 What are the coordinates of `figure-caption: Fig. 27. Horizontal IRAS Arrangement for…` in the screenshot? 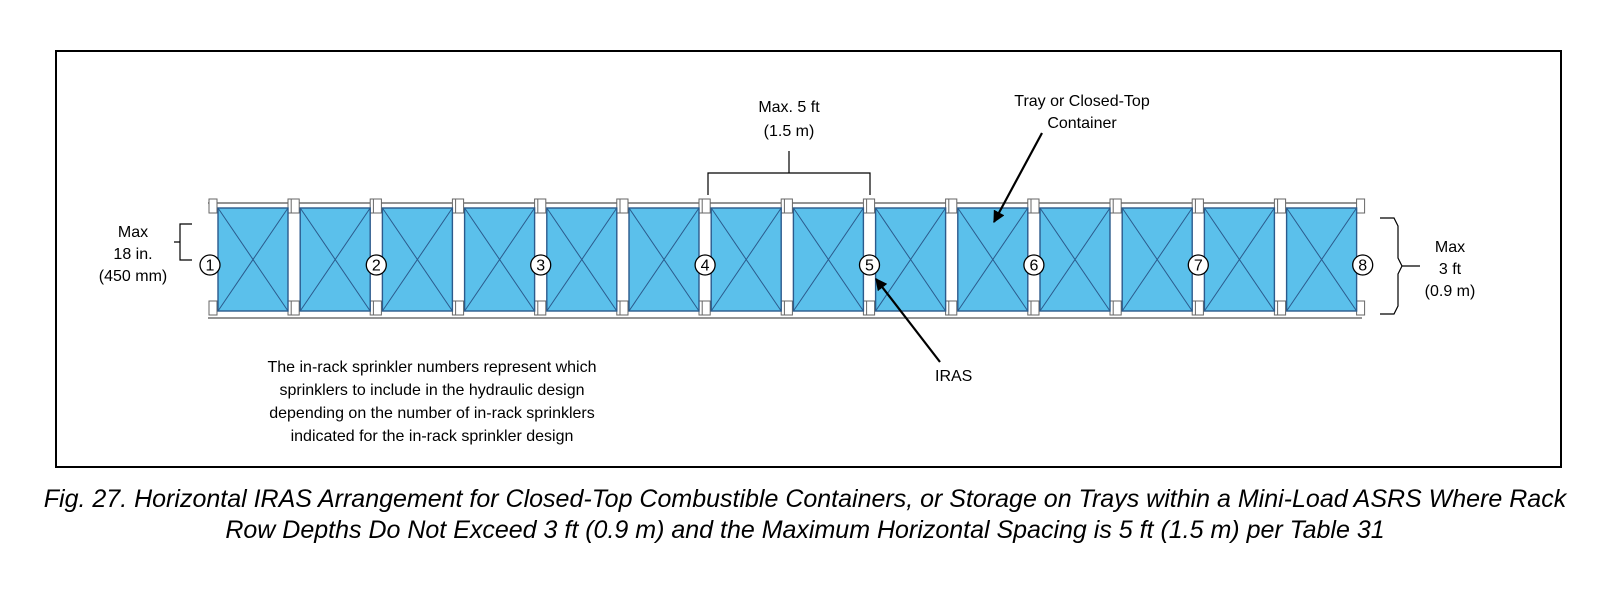 It's located at (805, 514).